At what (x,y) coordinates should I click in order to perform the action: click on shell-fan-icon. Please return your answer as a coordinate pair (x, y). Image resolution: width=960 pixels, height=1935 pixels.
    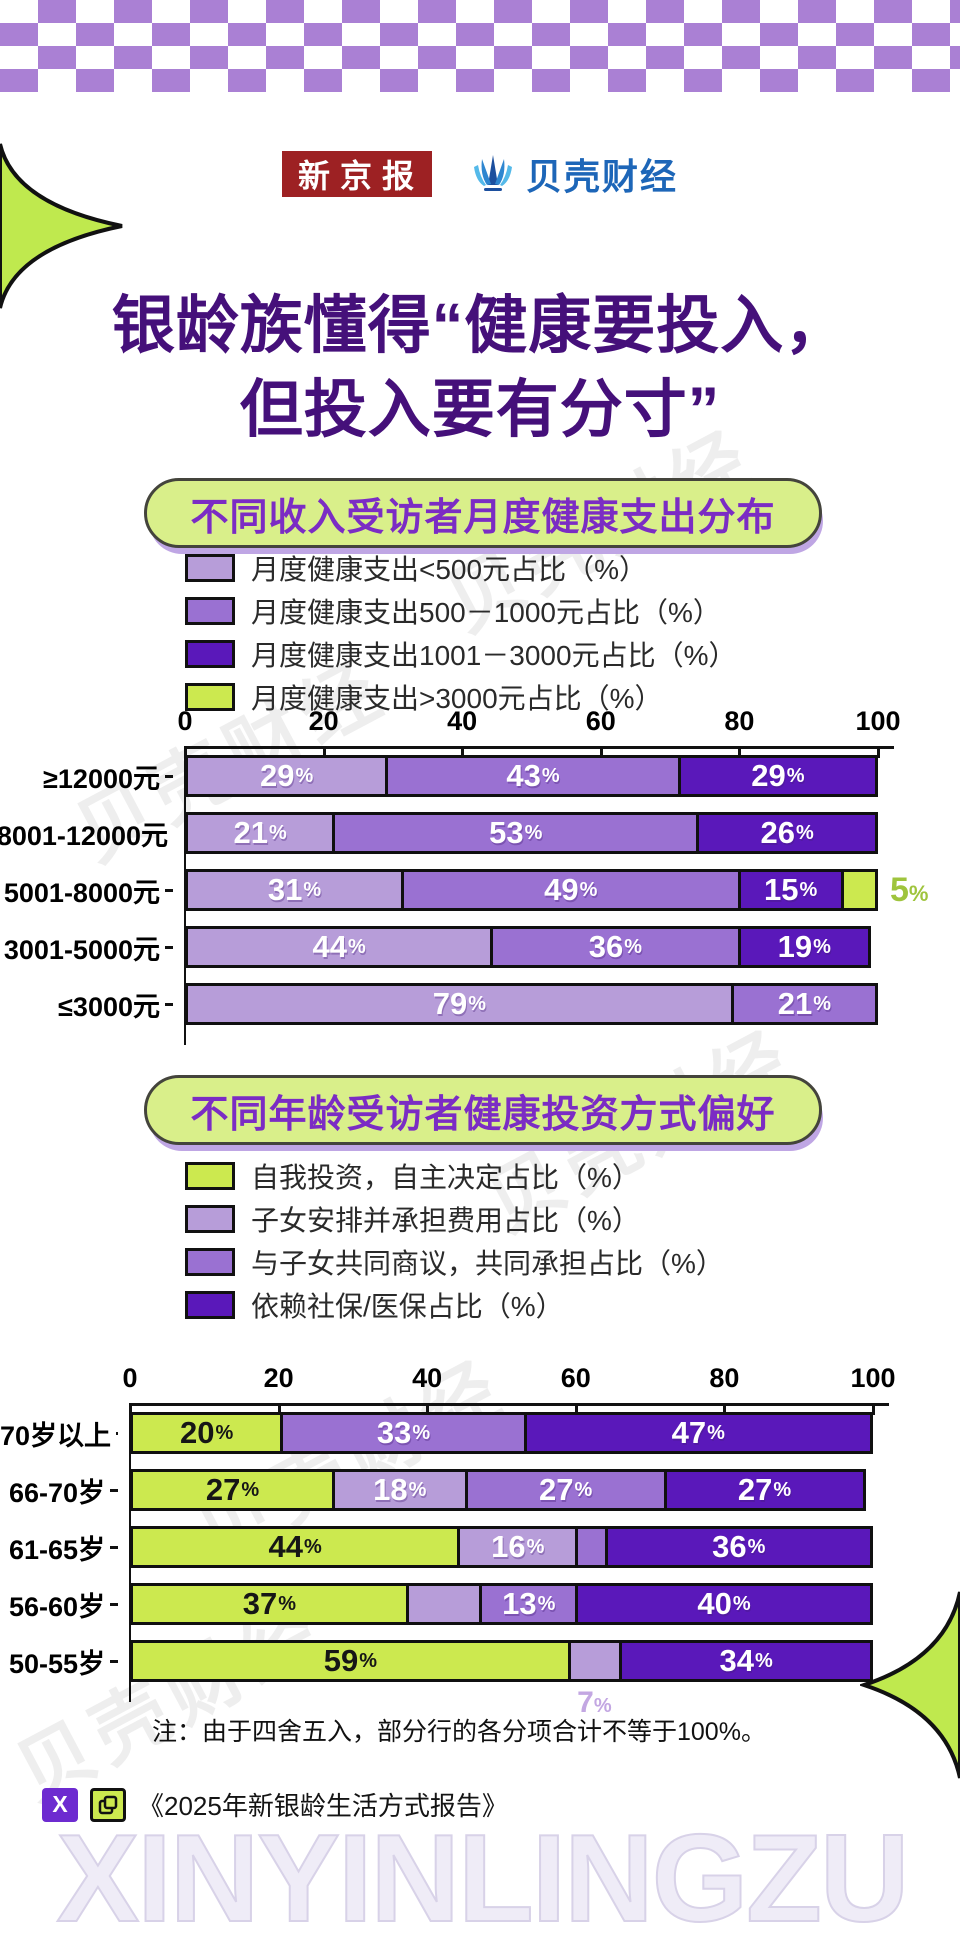
    Looking at the image, I should click on (492, 173).